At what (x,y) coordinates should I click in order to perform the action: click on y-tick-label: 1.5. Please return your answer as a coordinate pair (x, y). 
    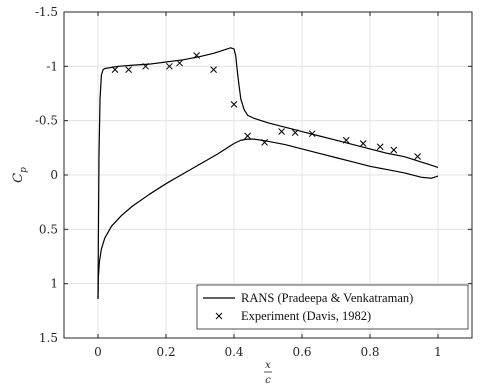
    Looking at the image, I should click on (48, 338).